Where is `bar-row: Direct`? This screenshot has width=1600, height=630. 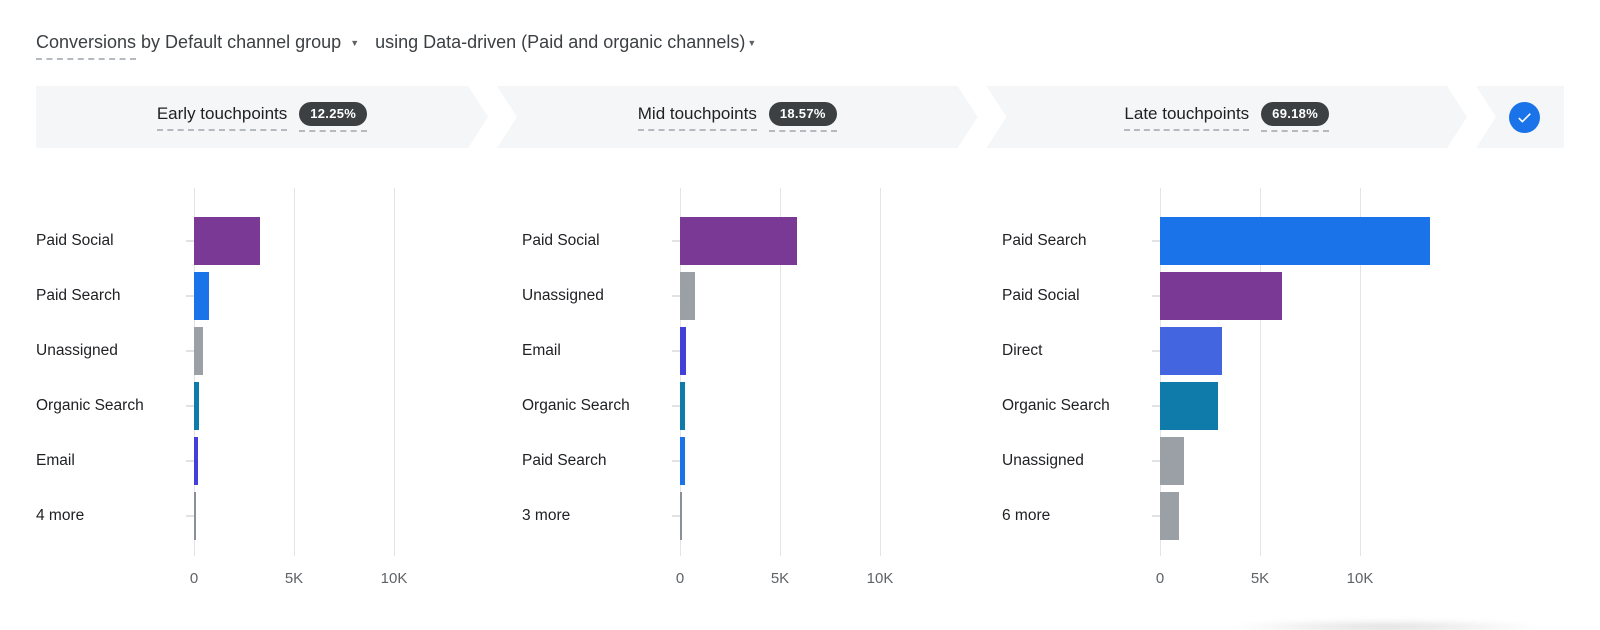
bar-row: Direct is located at coordinates (1226, 350).